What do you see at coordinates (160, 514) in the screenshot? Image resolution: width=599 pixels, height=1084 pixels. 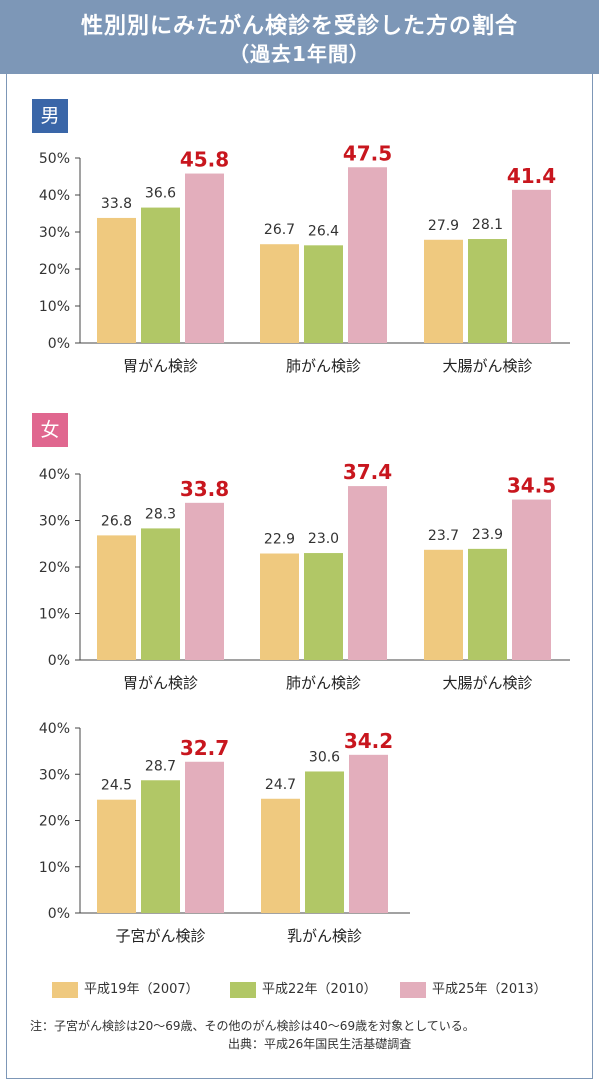 I see `data-label-1-0-1: 28.3` at bounding box center [160, 514].